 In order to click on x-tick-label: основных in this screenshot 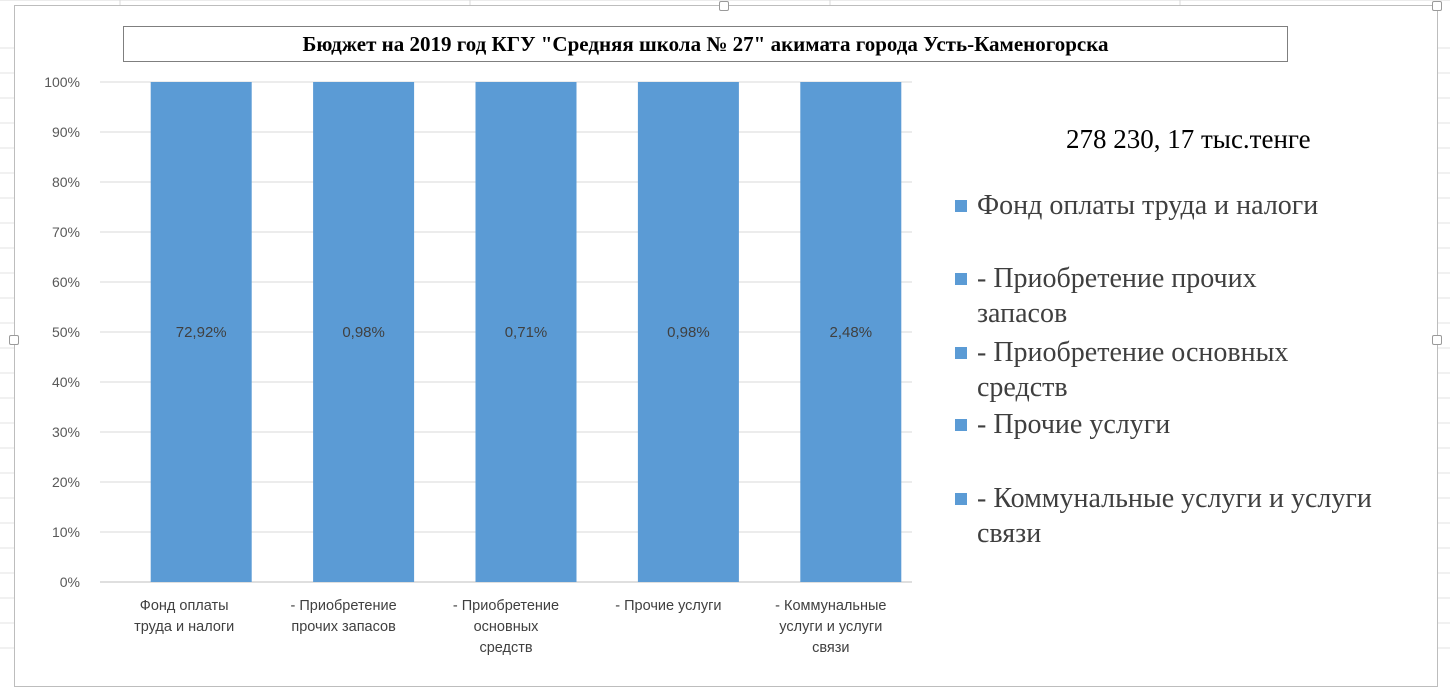, I will do `click(507, 627)`.